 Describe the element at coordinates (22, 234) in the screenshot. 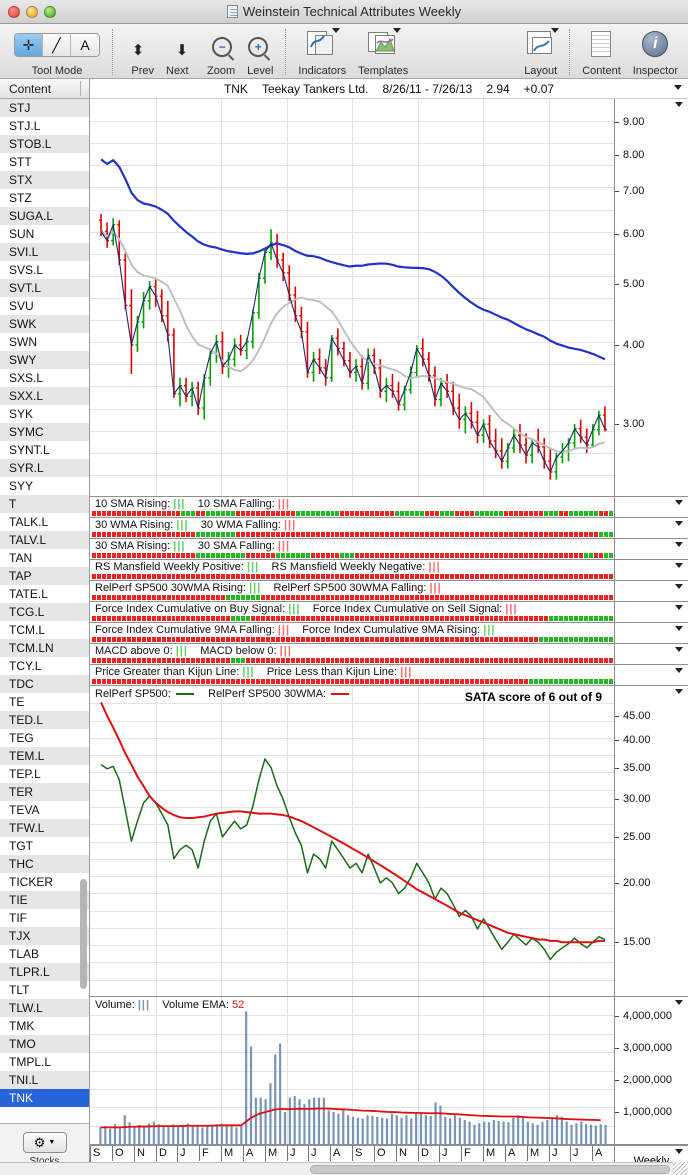

I see `sidebar-item-sun: SUN` at that location.